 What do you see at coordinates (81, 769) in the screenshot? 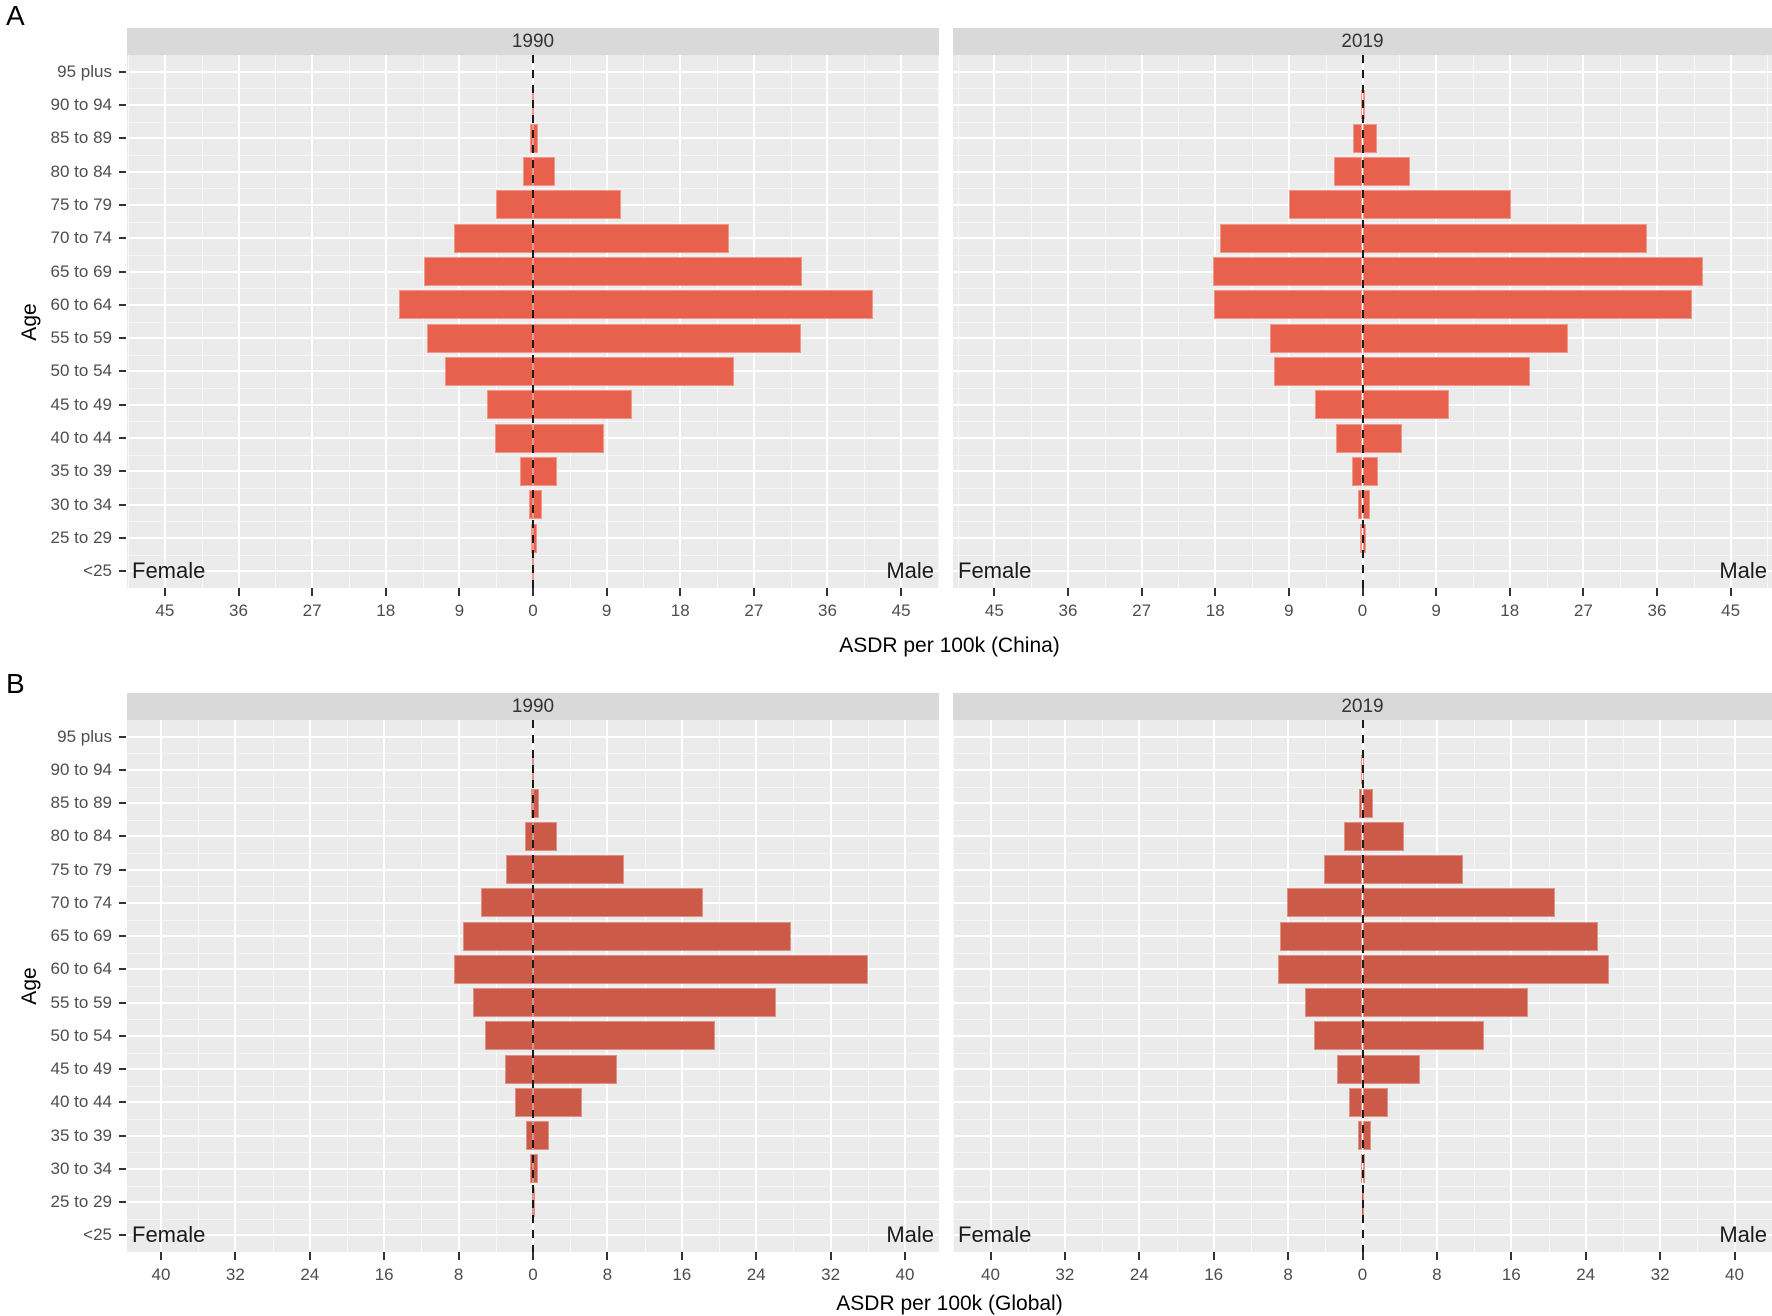
I see `age-tick-label: 90 to 94` at bounding box center [81, 769].